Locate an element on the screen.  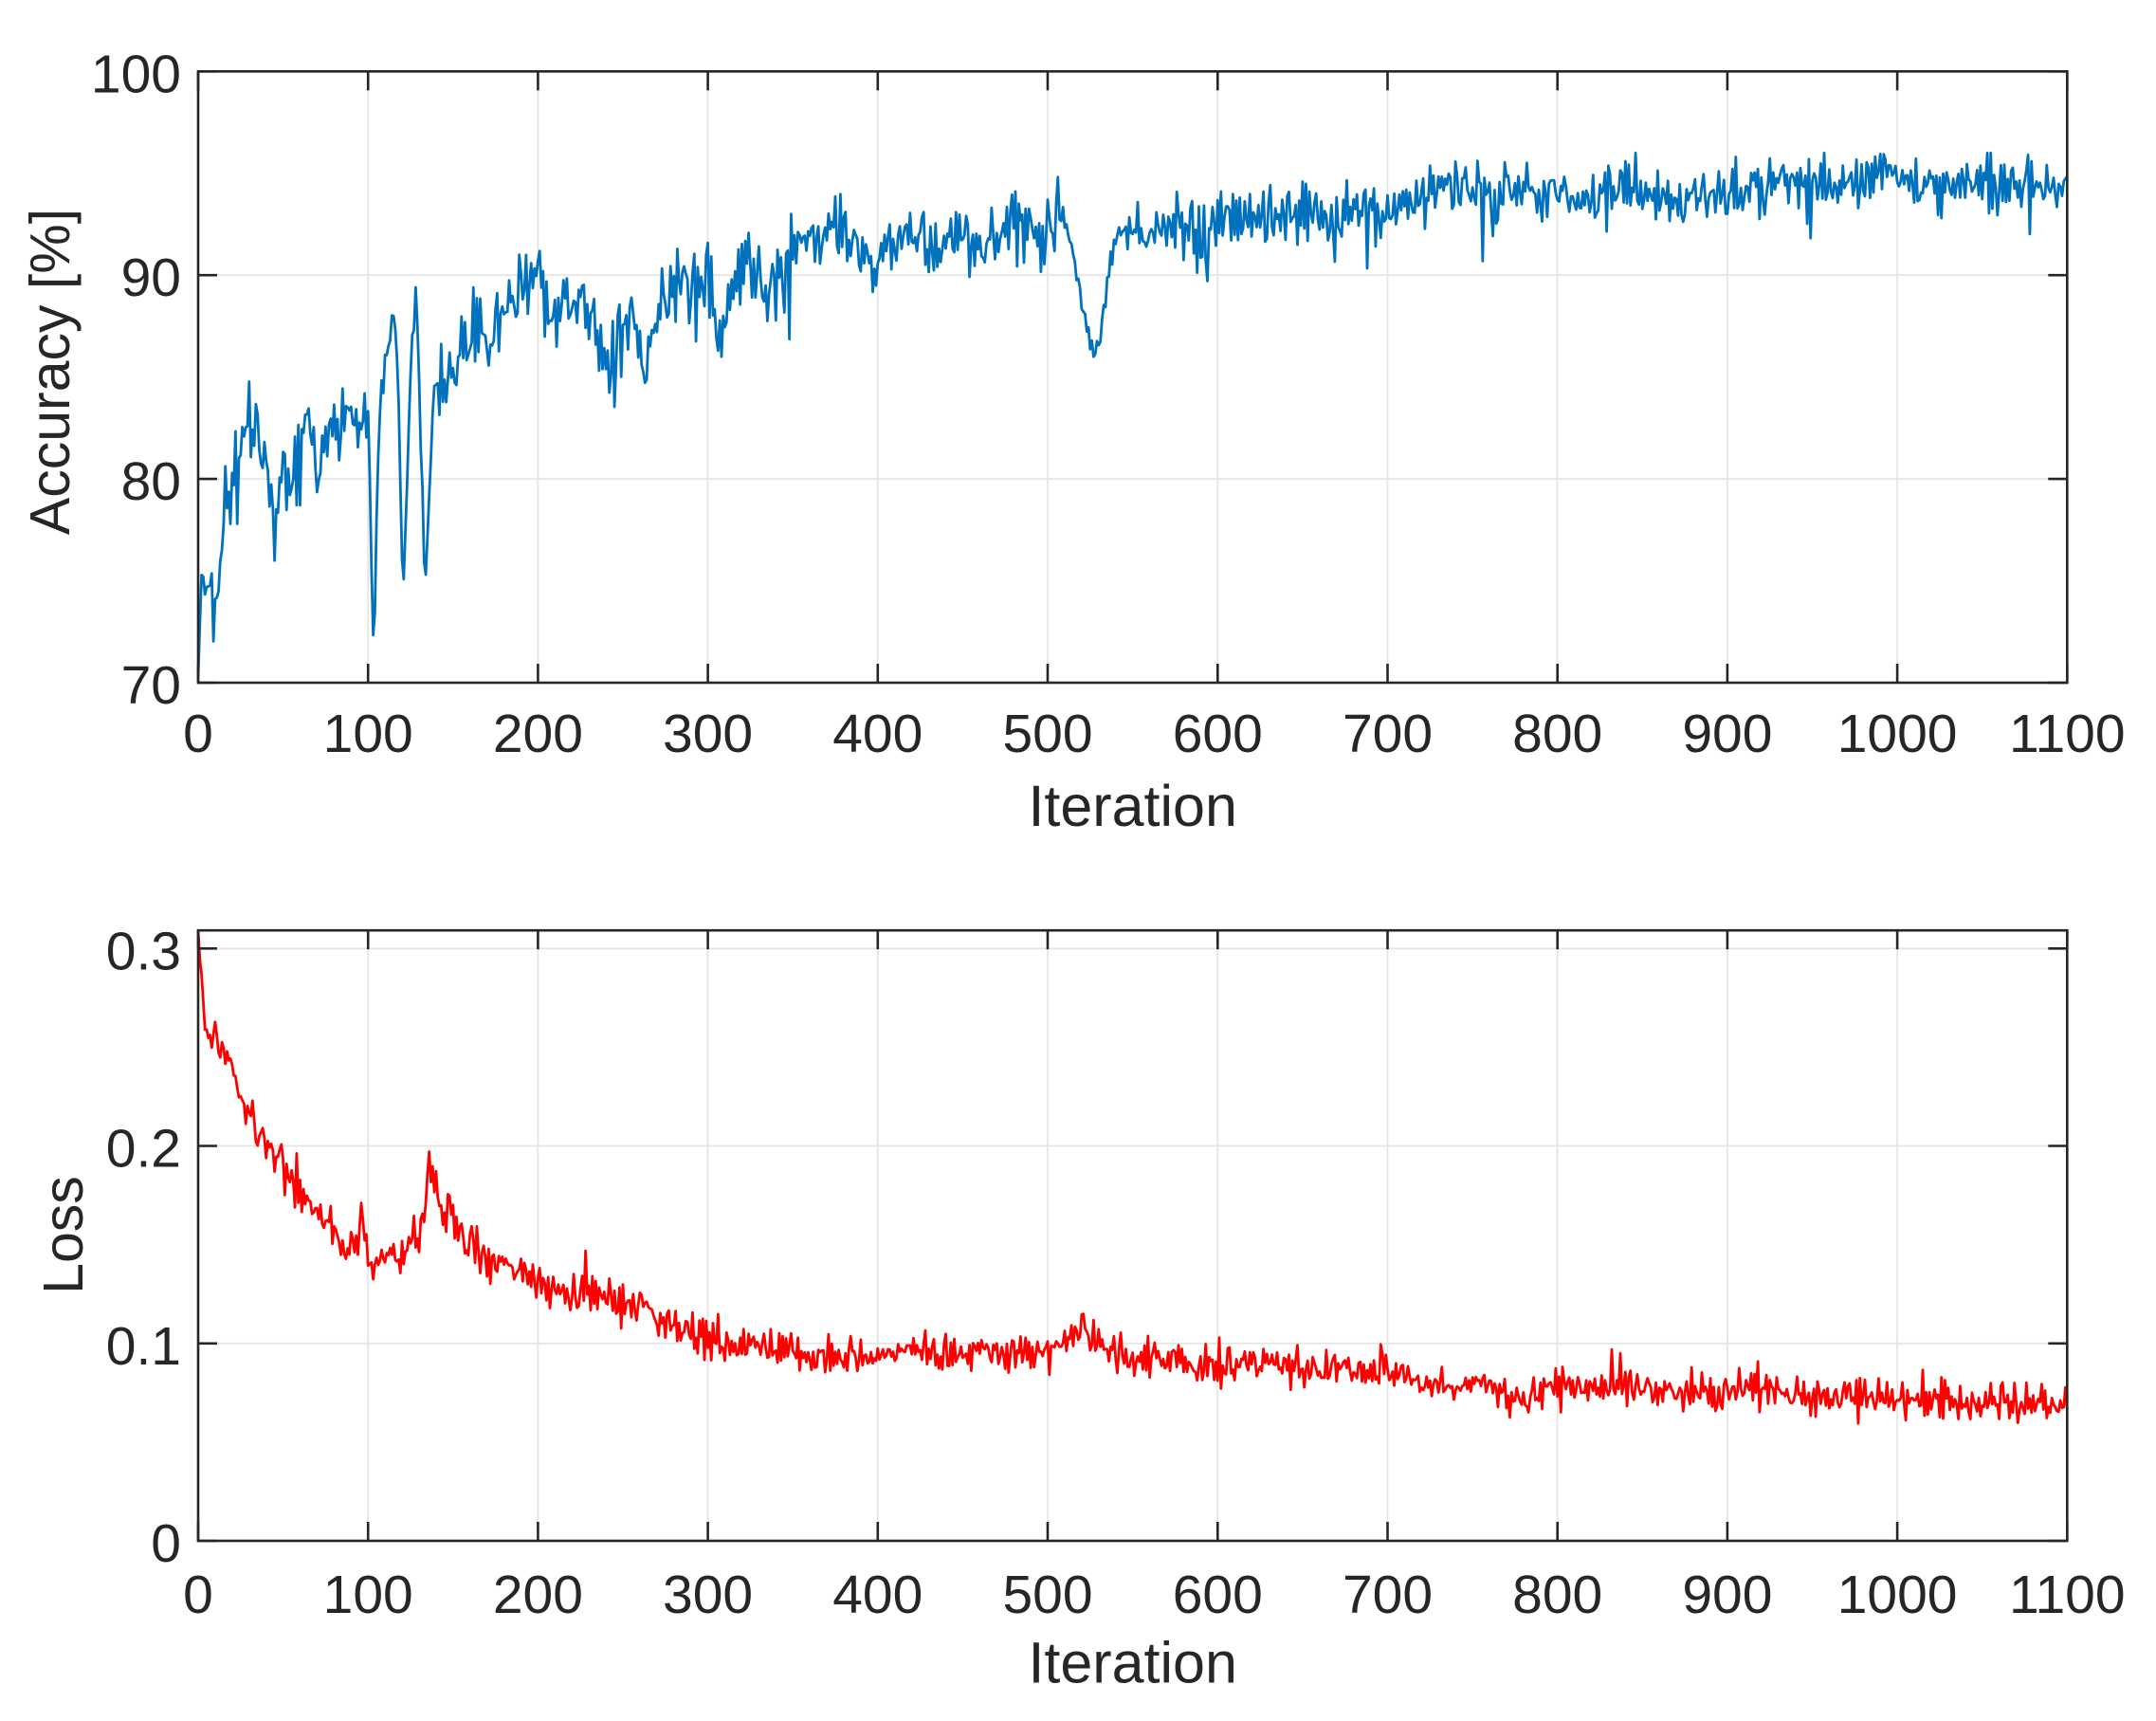
svg-text: 0.1 is located at coordinates (144, 1346).